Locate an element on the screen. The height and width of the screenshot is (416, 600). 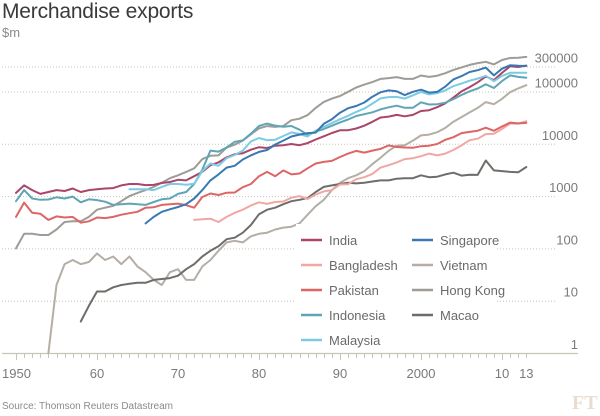
x-axis-labels: 1950 60 70 80 90 2000 10 13 is located at coordinates (268, 373).